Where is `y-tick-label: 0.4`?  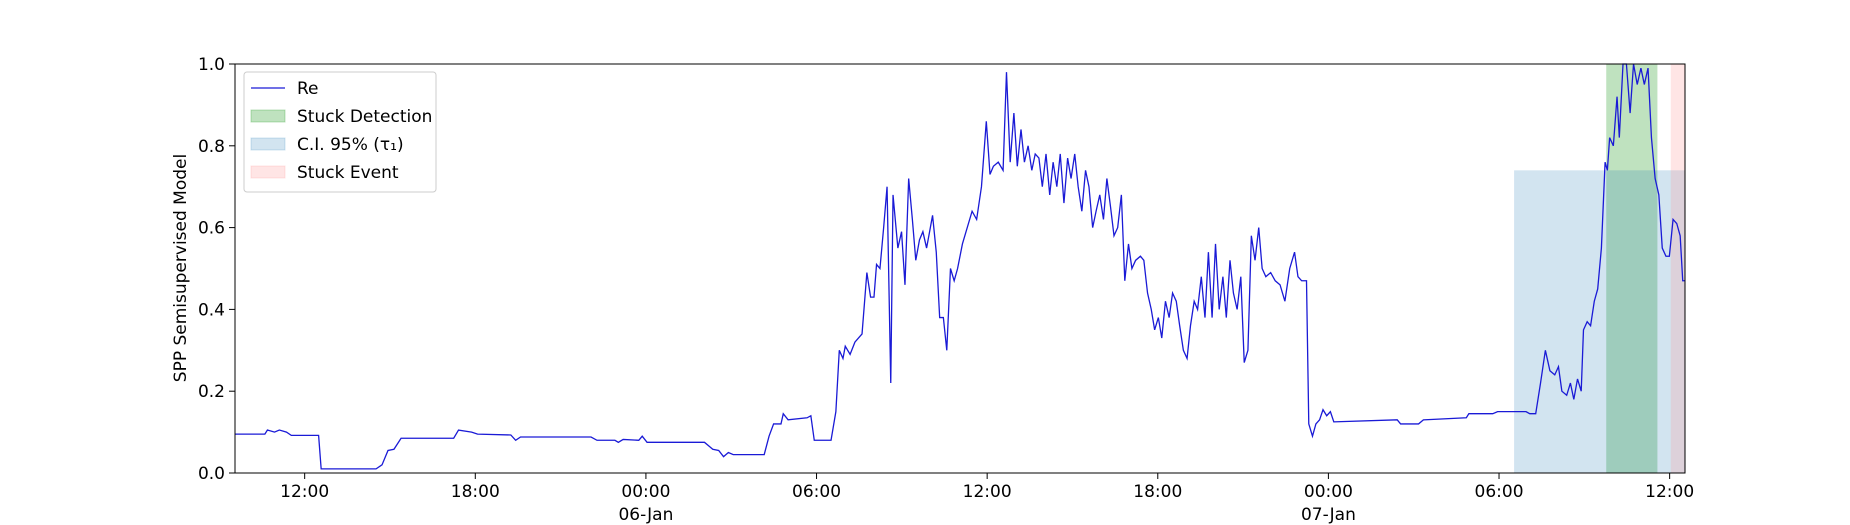
y-tick-label: 0.4 is located at coordinates (211, 310).